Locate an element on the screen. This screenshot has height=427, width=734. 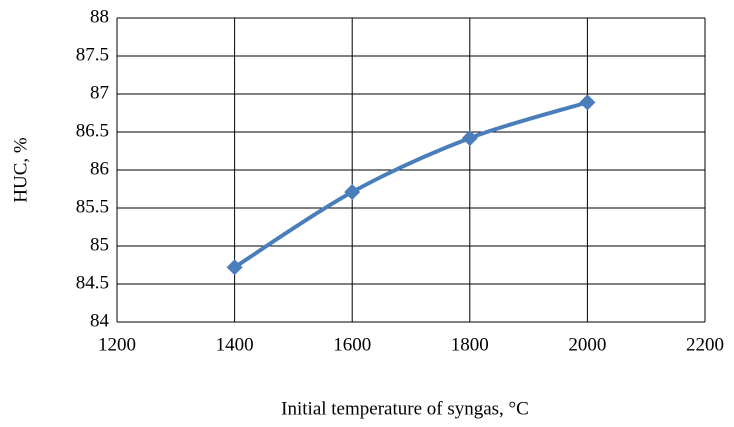
y-tick-label: 88 is located at coordinates (99, 16).